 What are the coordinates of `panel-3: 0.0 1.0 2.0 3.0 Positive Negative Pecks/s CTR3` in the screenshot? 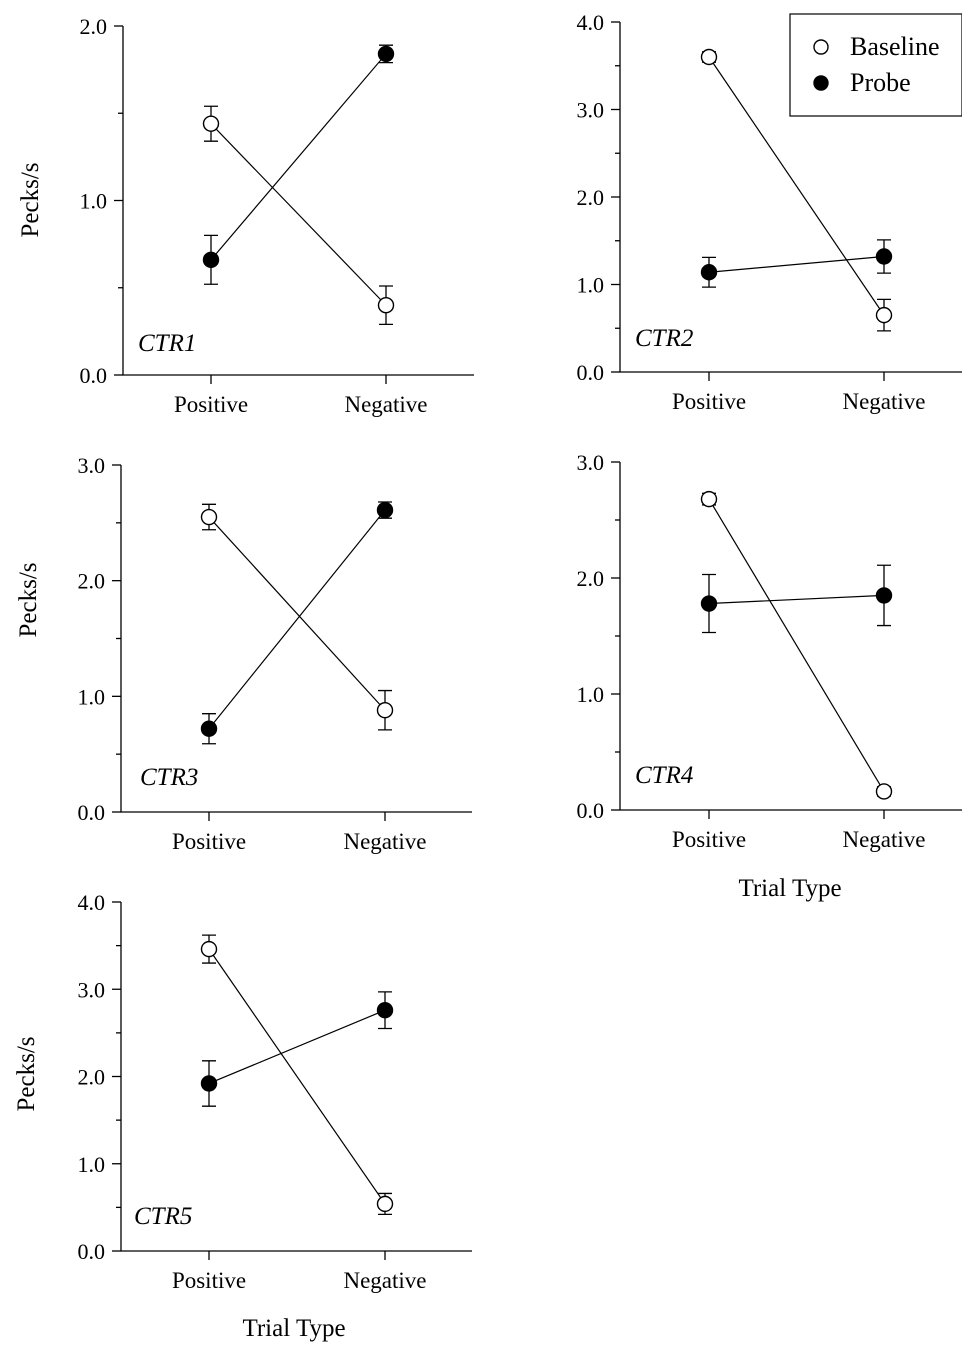 It's located at (243, 653).